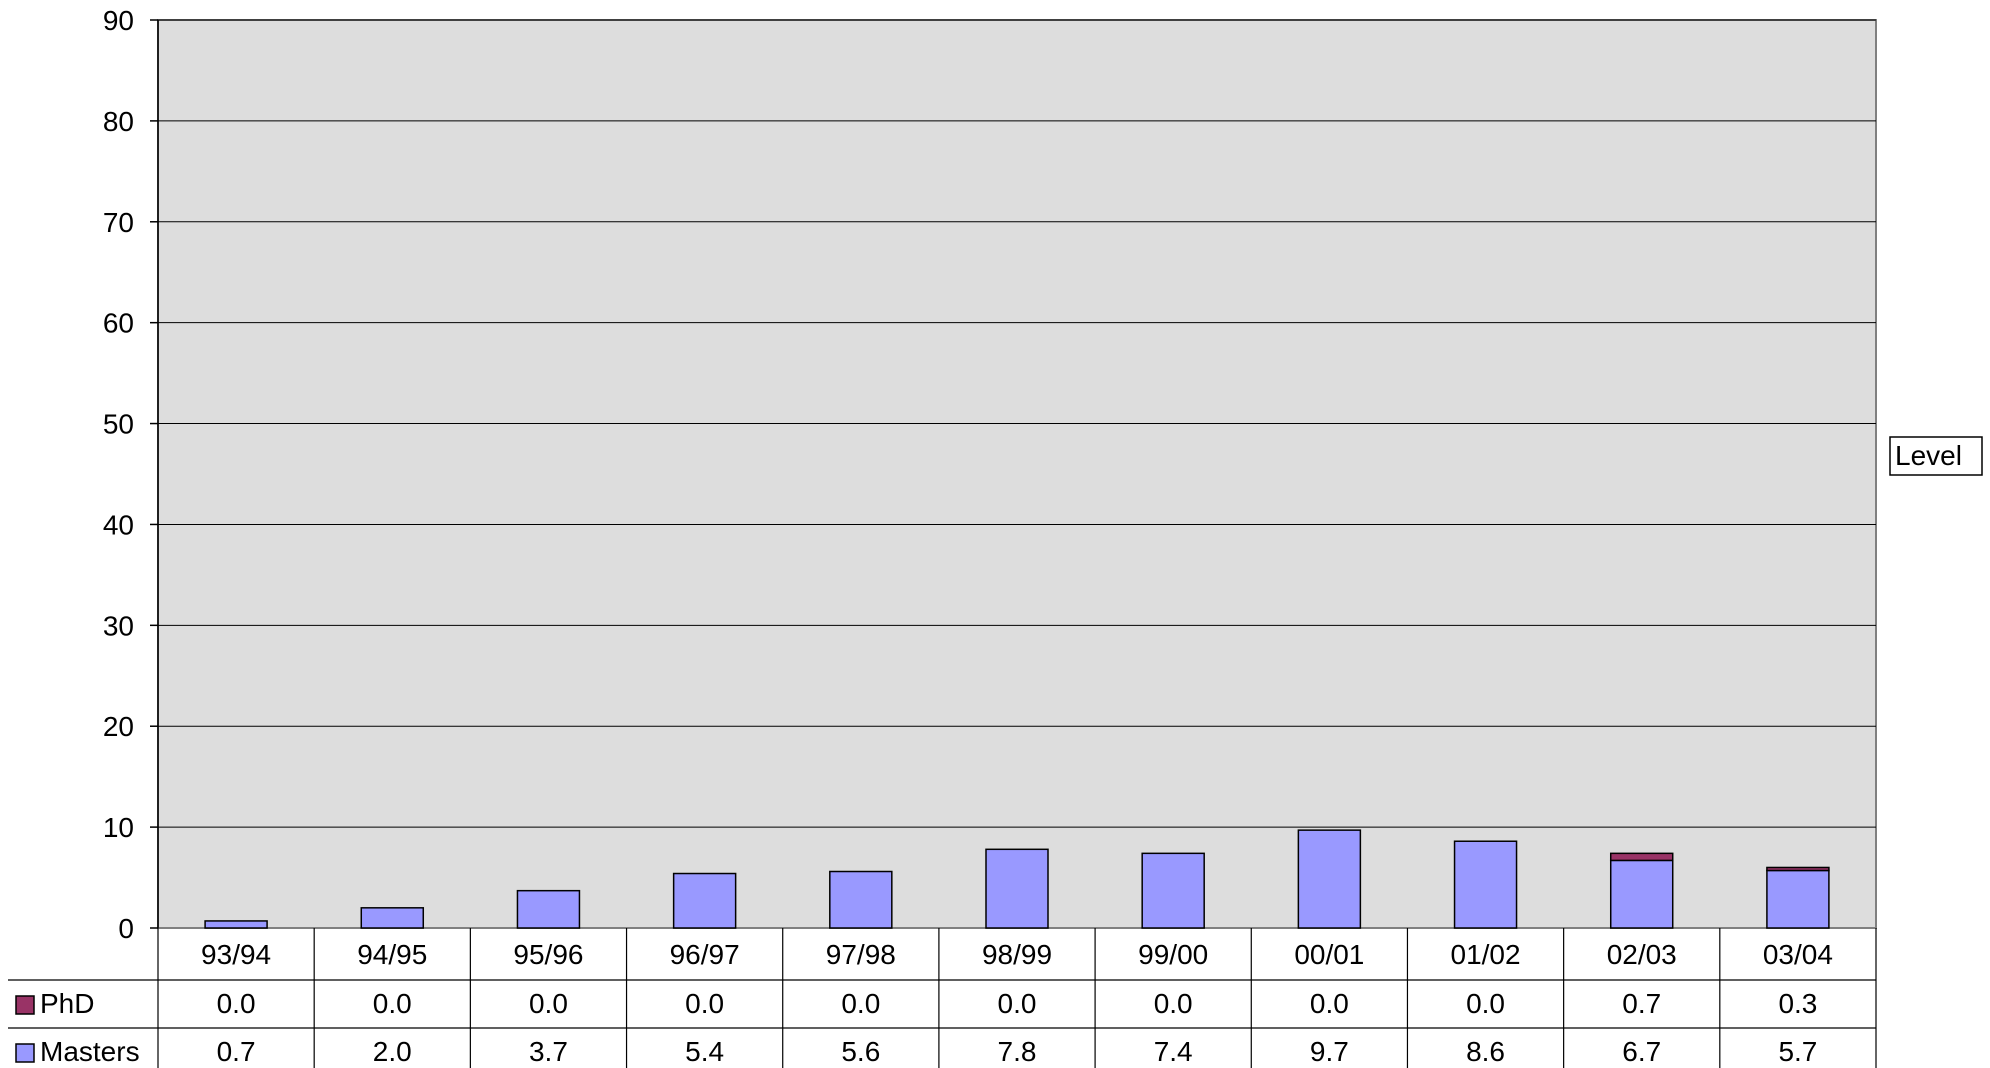 The image size is (1990, 1068). Describe the element at coordinates (1173, 954) in the screenshot. I see `x-tick-label: 99/00` at that location.